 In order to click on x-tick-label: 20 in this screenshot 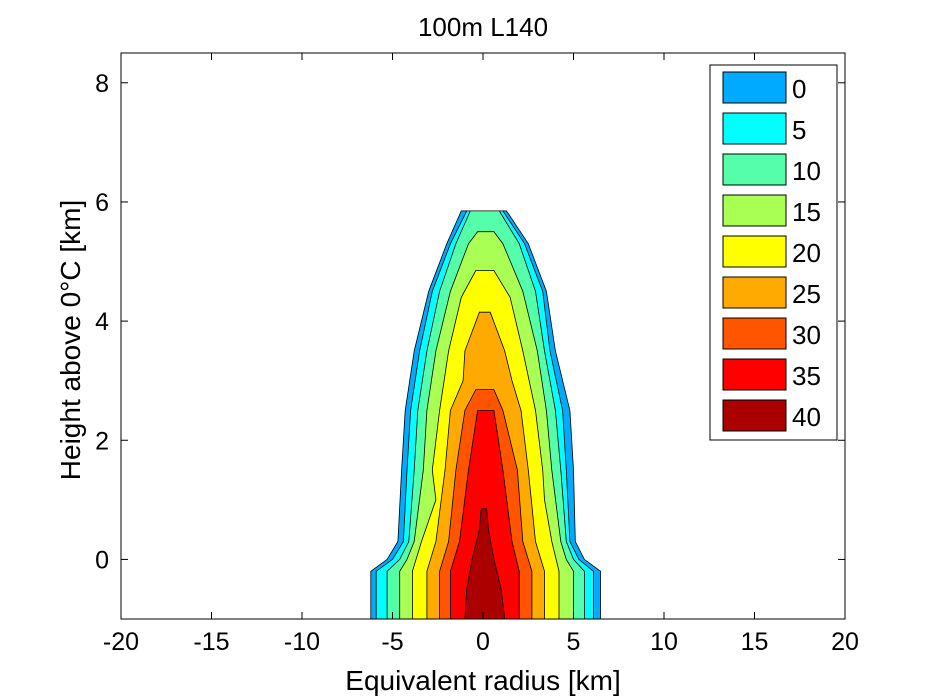, I will do `click(845, 642)`.